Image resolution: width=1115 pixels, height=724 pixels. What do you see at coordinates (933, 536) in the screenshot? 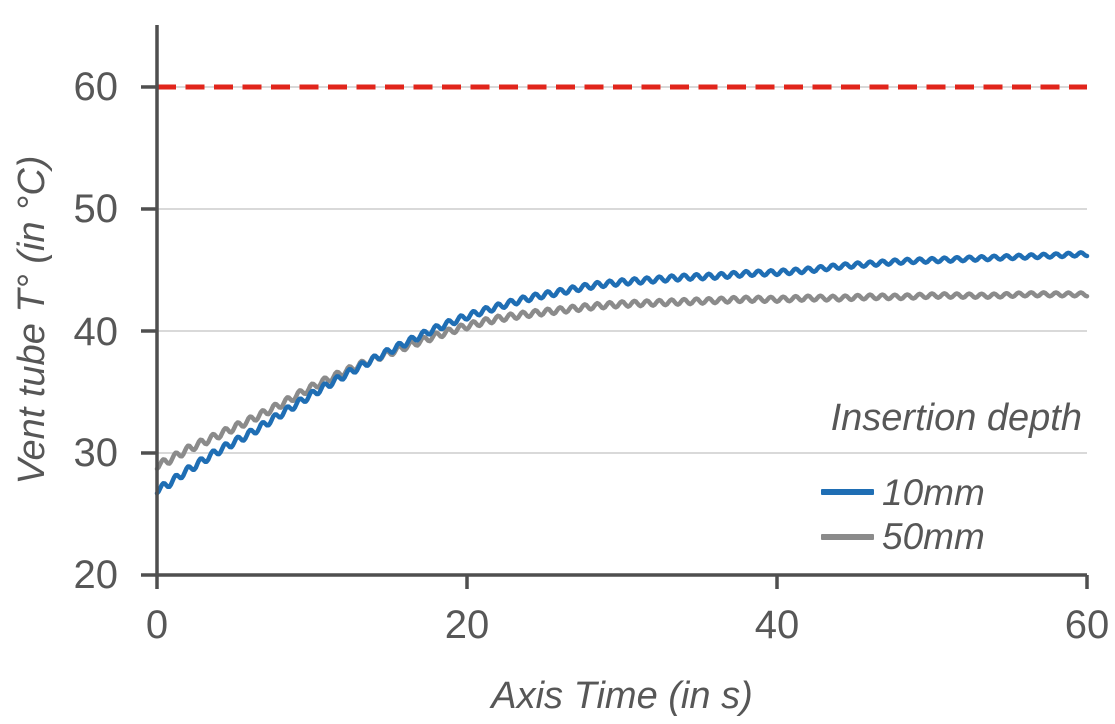
I see `legend-label-50mm: 50mm` at bounding box center [933, 536].